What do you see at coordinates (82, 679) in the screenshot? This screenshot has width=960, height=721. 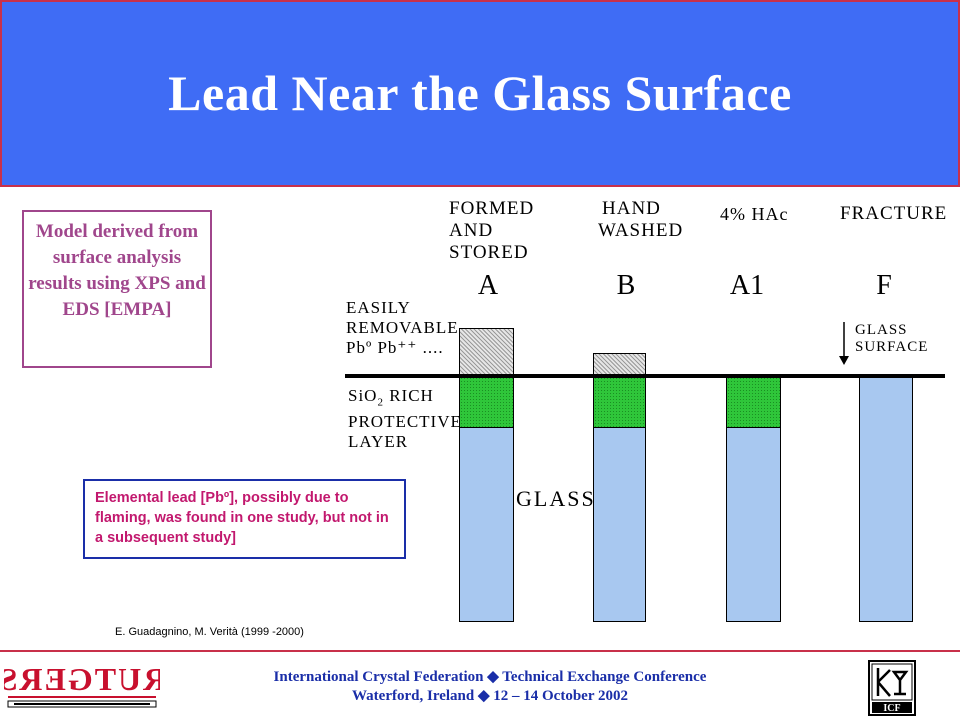 I see `svg-text: RUTGERS` at bounding box center [82, 679].